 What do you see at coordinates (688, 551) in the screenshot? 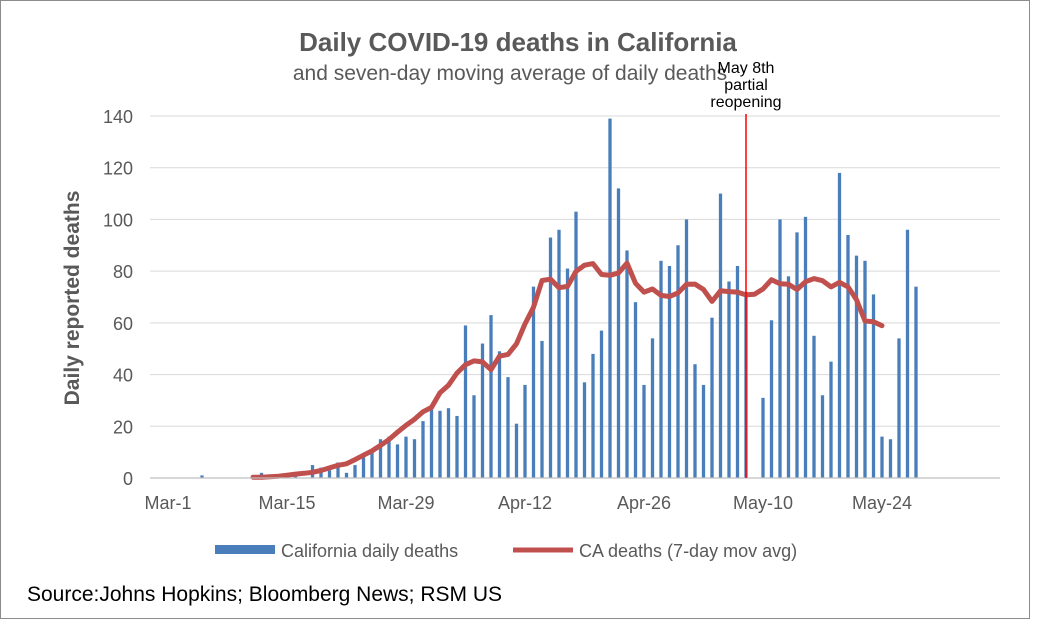
I see `legend-label-line: CA deaths (7-day mov avg)` at bounding box center [688, 551].